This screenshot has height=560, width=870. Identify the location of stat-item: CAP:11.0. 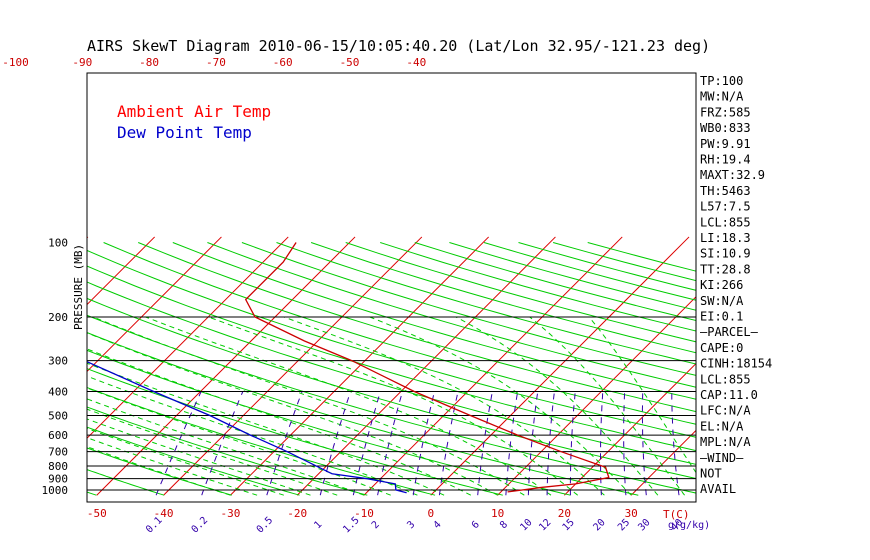
(729, 395).